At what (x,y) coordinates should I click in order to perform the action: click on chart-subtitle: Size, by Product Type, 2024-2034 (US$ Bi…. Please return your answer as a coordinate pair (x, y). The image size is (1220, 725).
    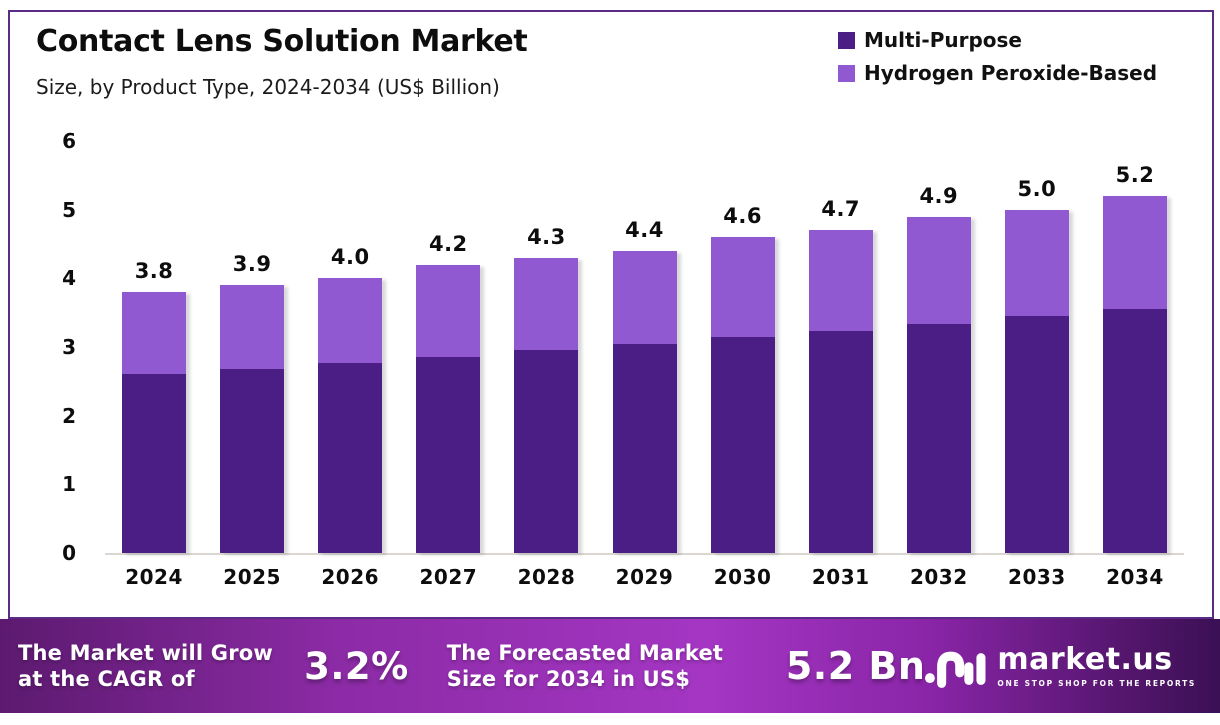
    Looking at the image, I should click on (268, 87).